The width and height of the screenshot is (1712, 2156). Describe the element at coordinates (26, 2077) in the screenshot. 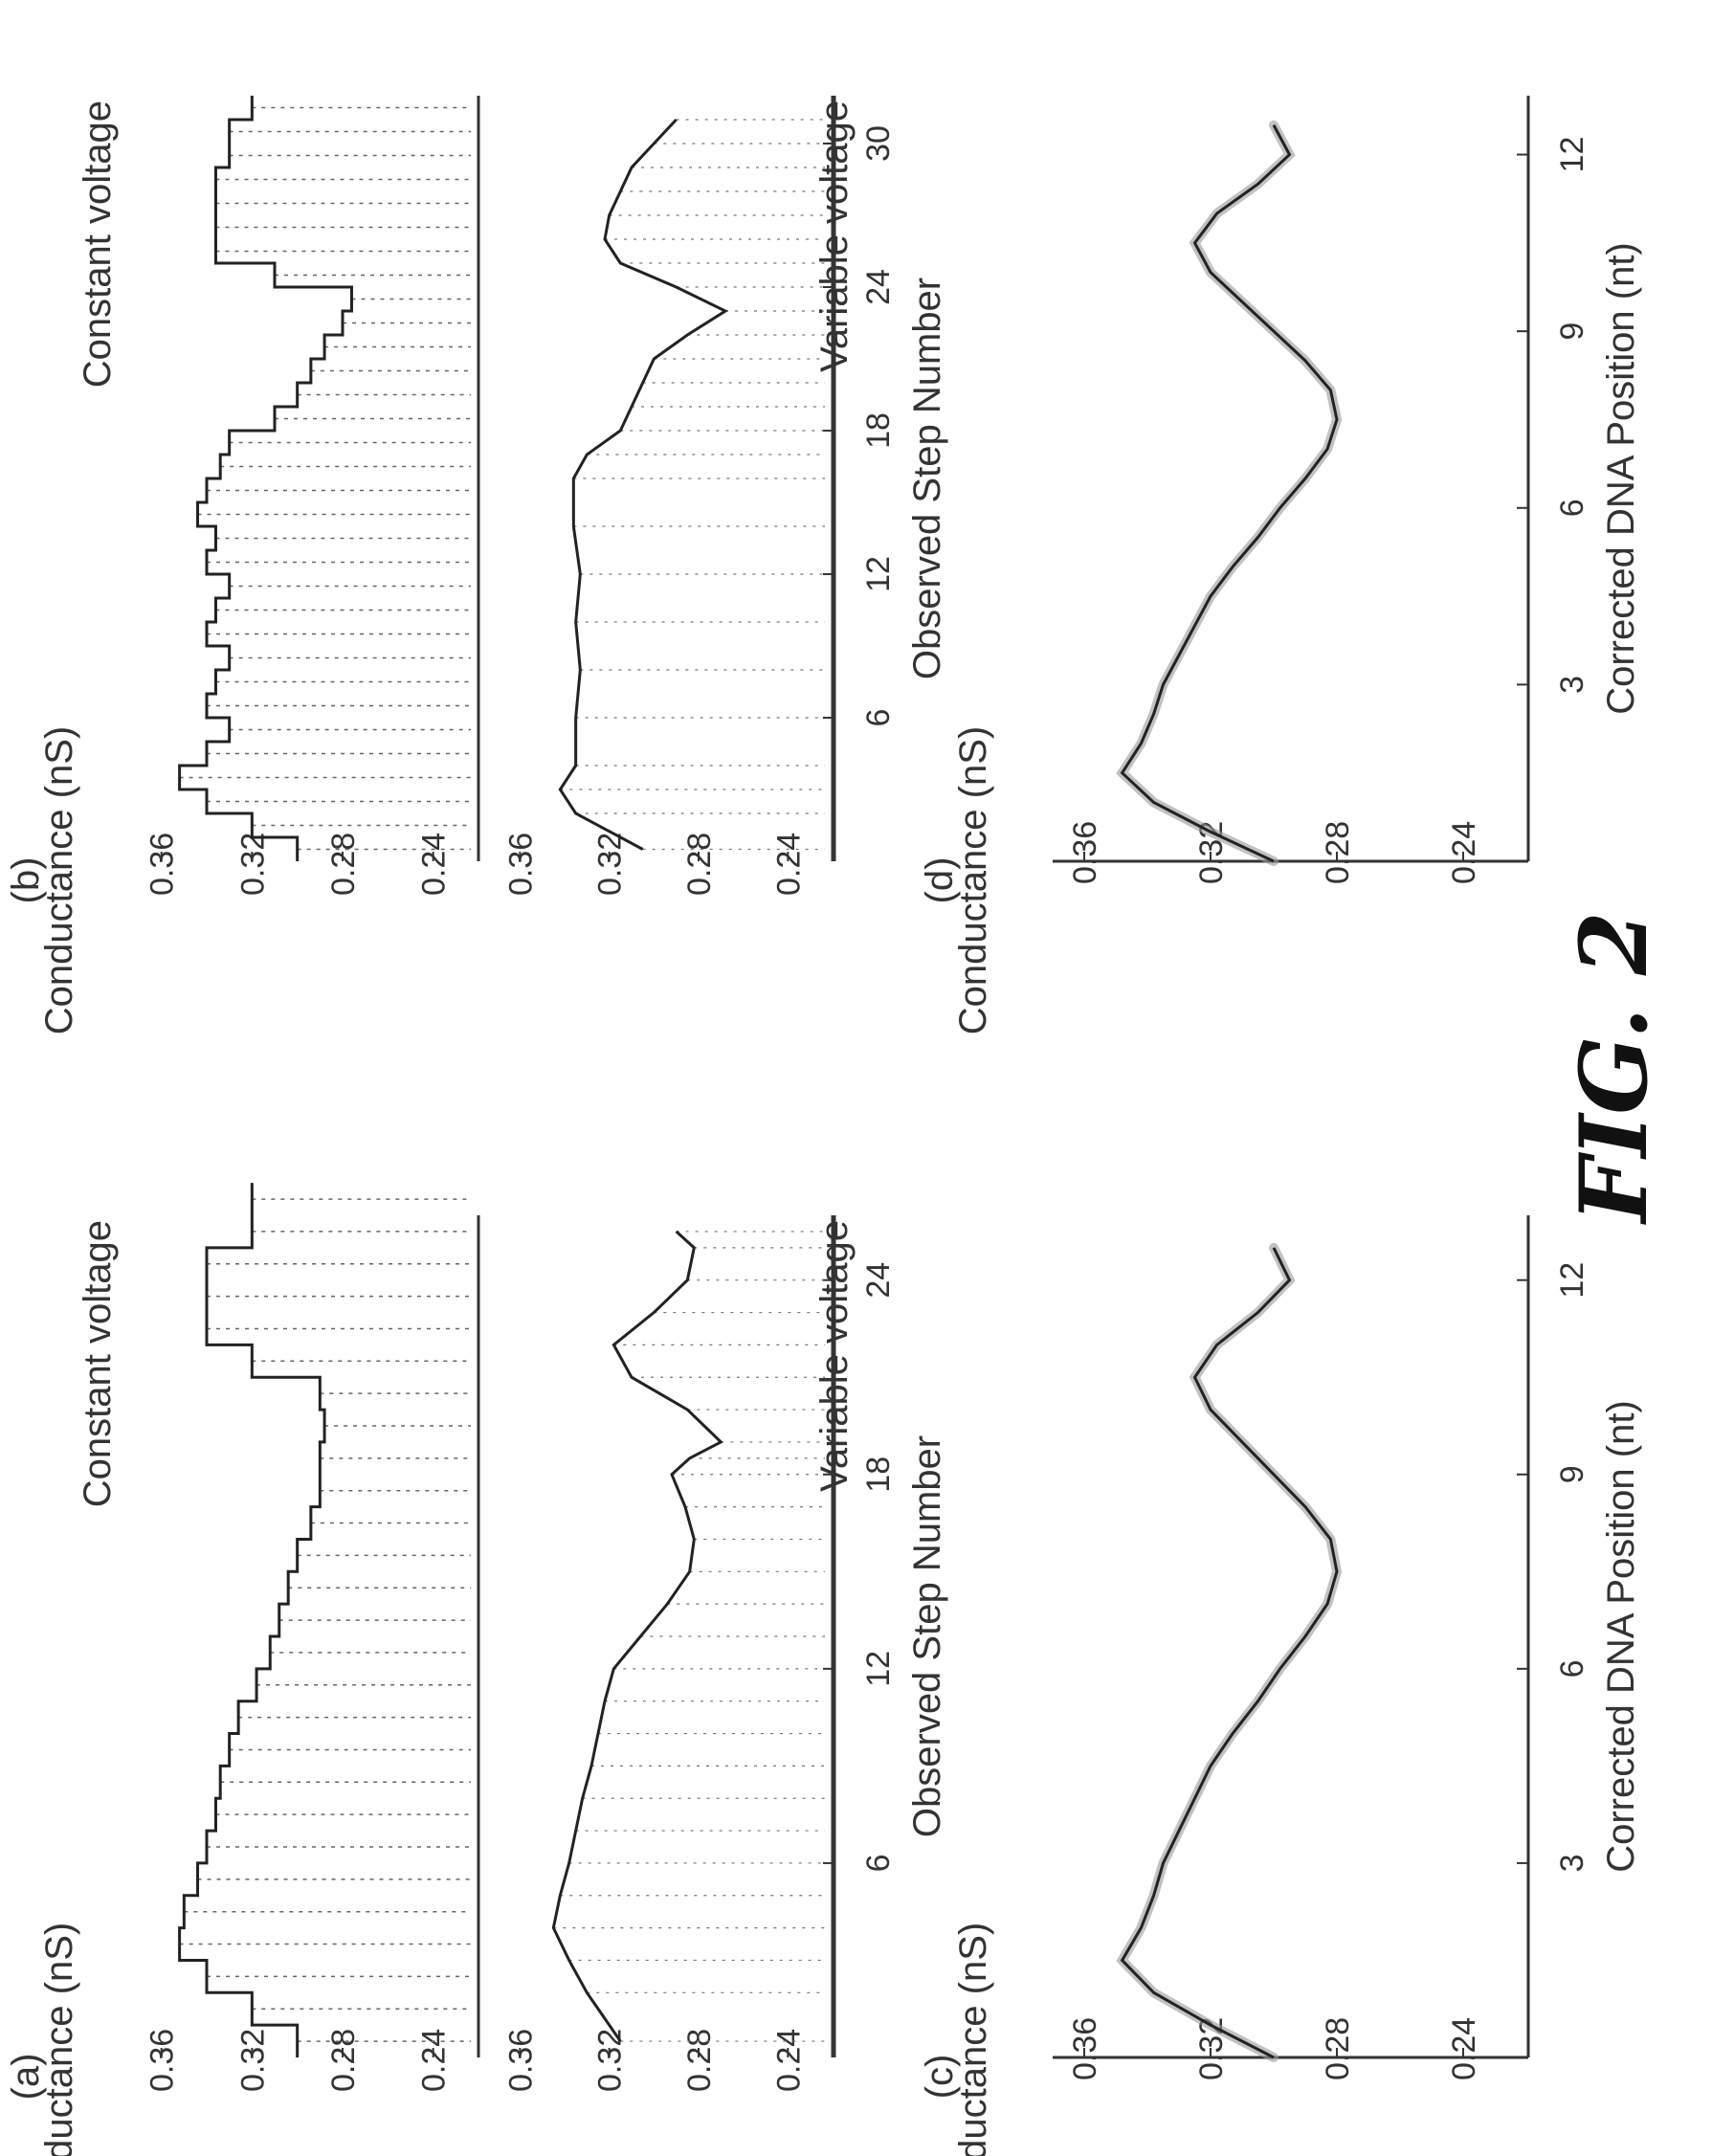

I see `panel-label: (a)` at that location.